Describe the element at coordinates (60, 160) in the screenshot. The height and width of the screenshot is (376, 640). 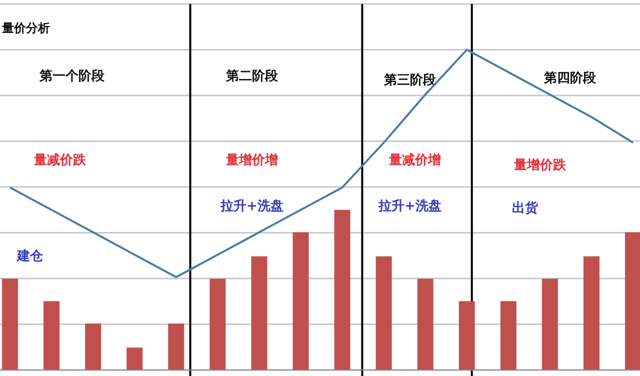
I see `annotation: 量减价跌` at that location.